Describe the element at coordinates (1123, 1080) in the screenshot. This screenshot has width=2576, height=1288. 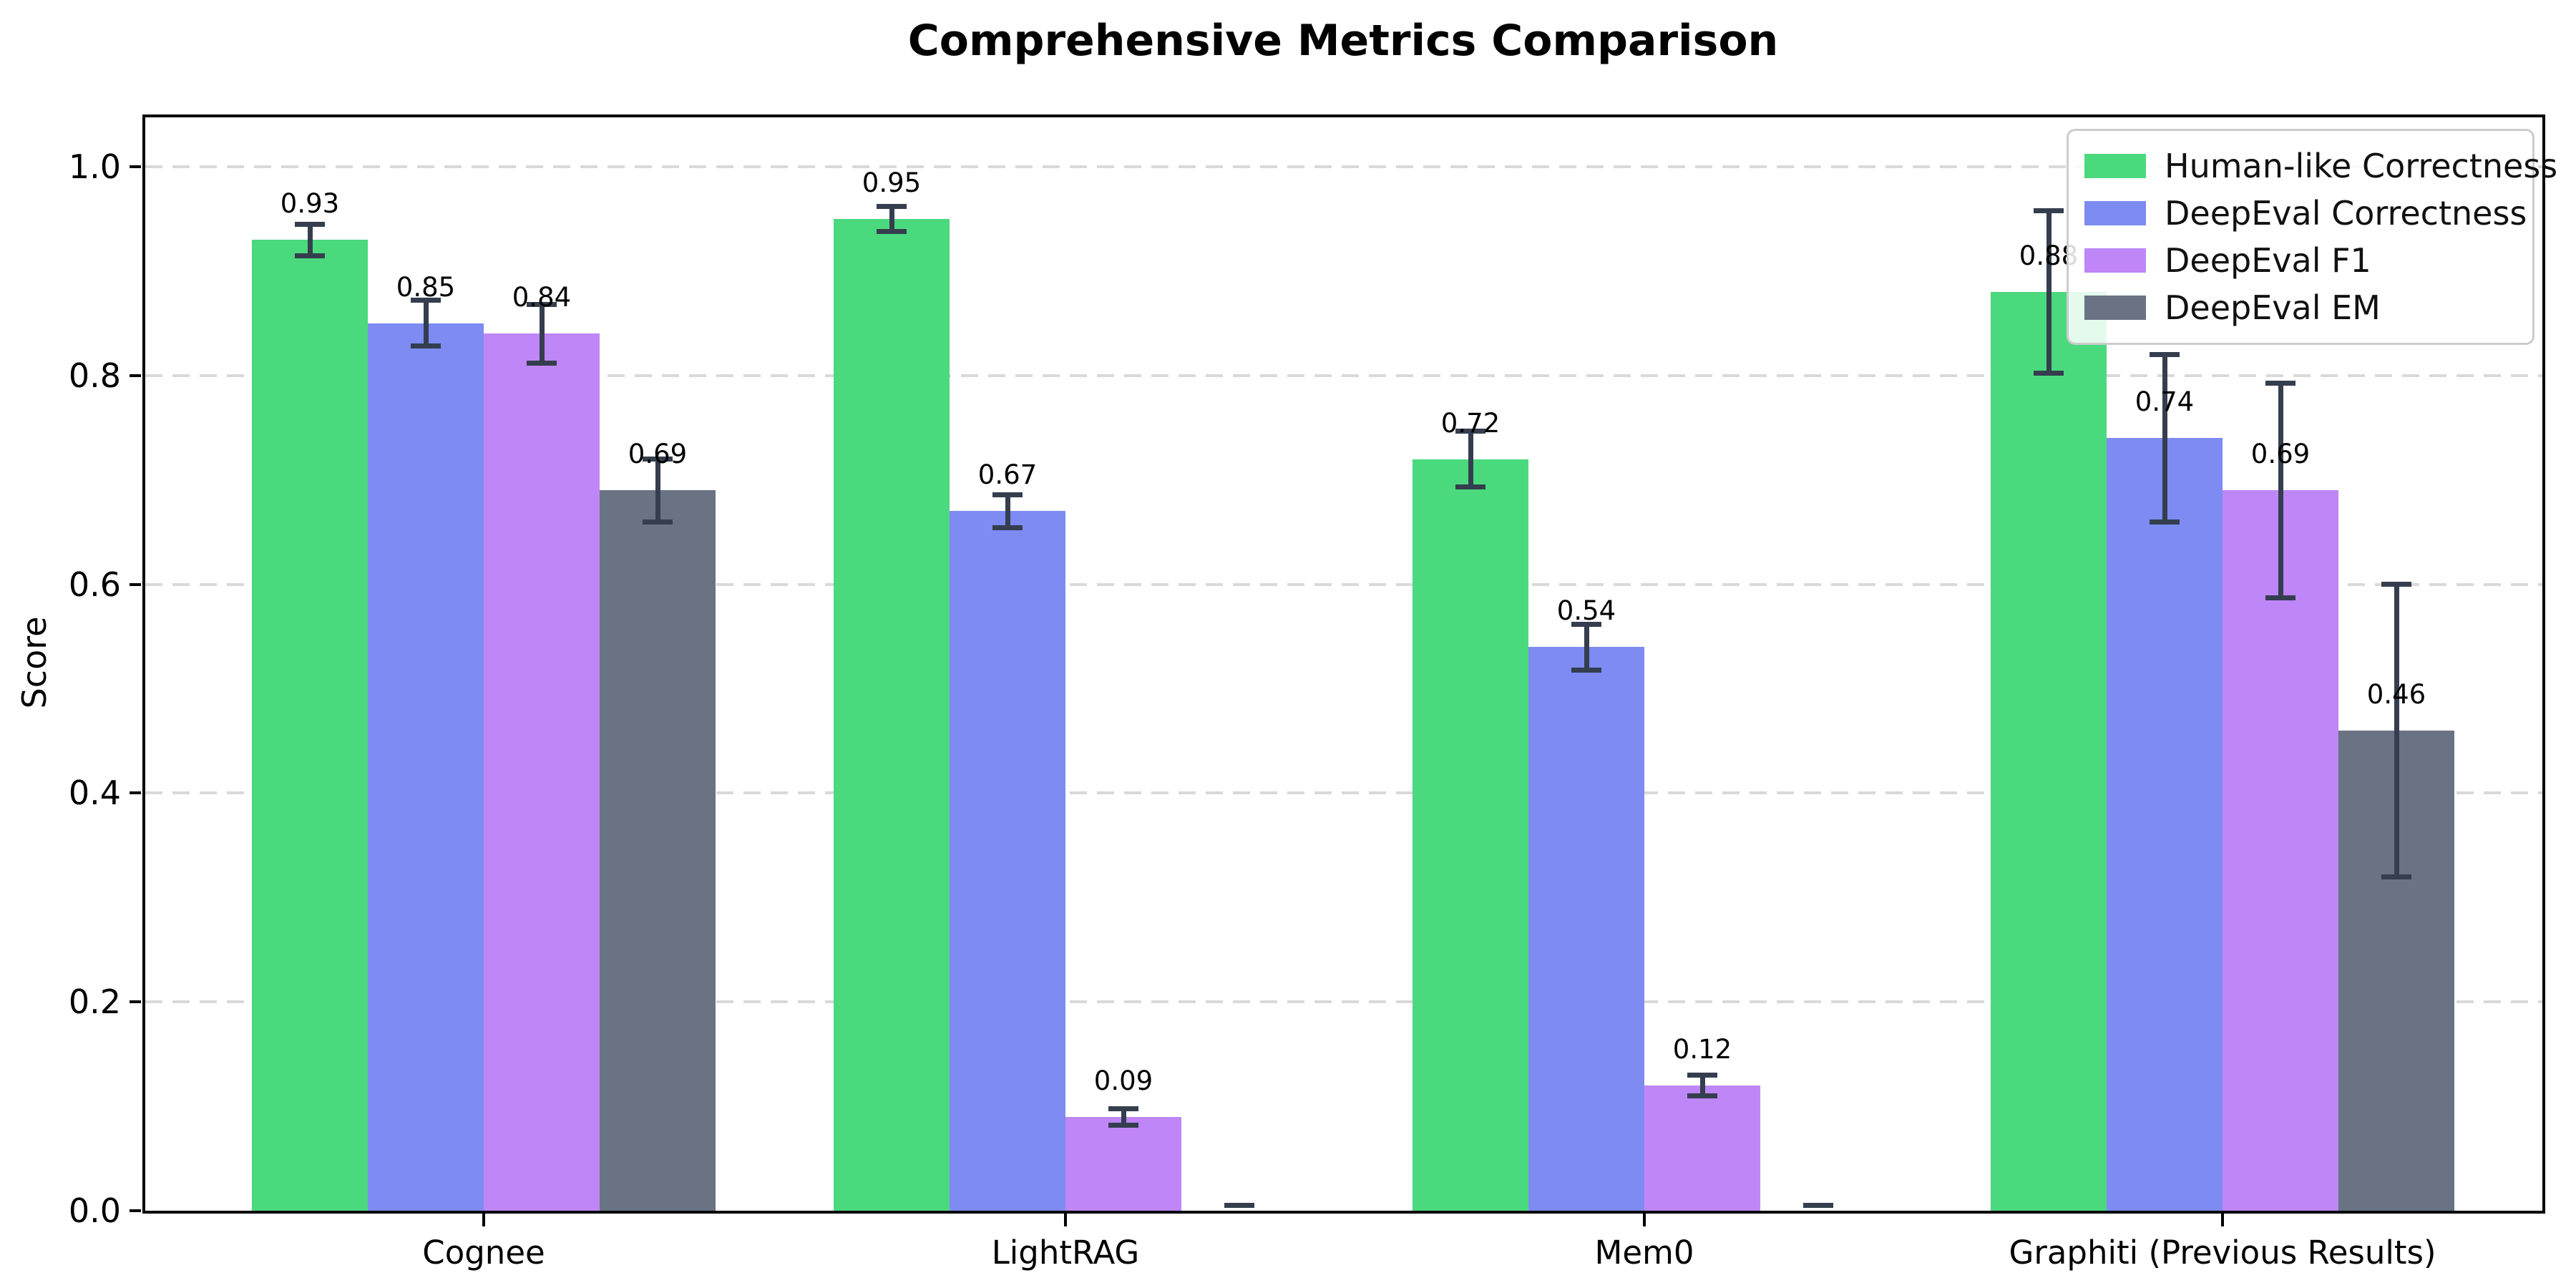
I see `bar-value-label: 0.09` at that location.